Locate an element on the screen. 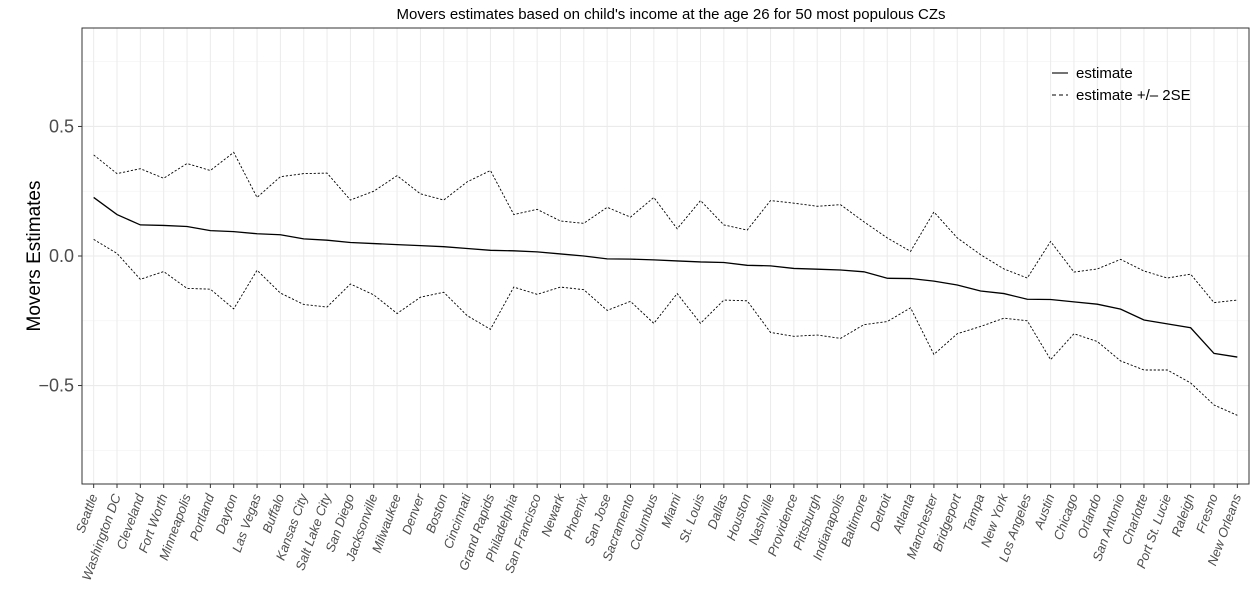 The image size is (1251, 602). legend-label: estimate is located at coordinates (1104, 73).